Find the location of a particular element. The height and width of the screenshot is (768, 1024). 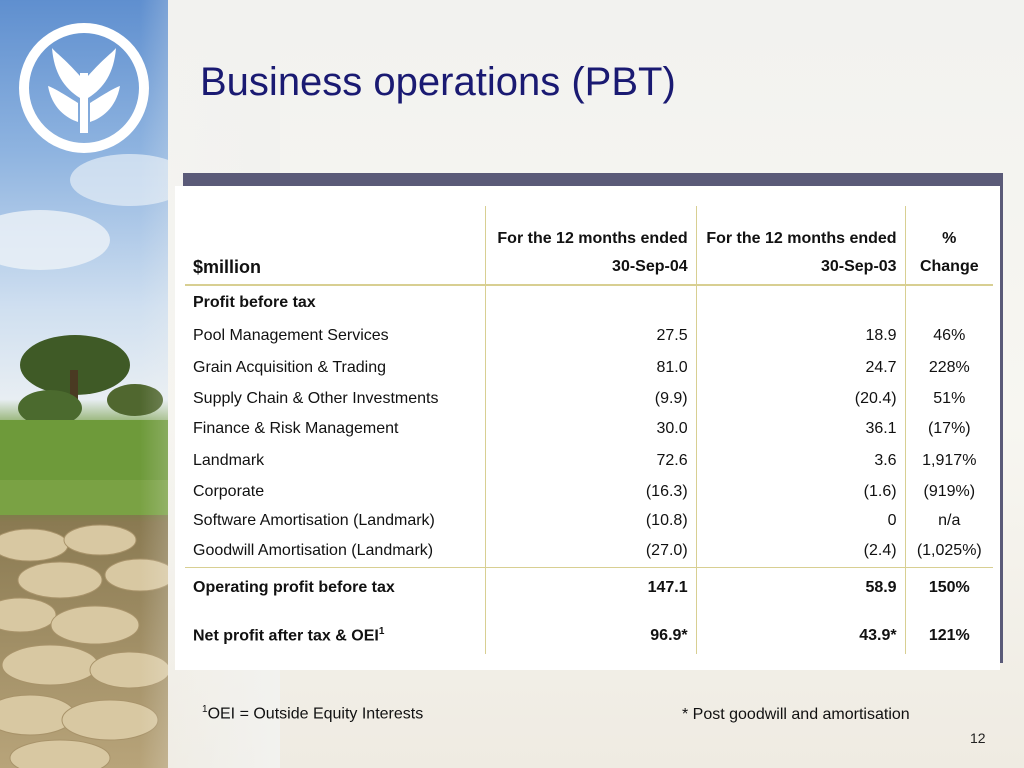

footnote-oei: 1OEI = Outside Equity Interests is located at coordinates (312, 713).